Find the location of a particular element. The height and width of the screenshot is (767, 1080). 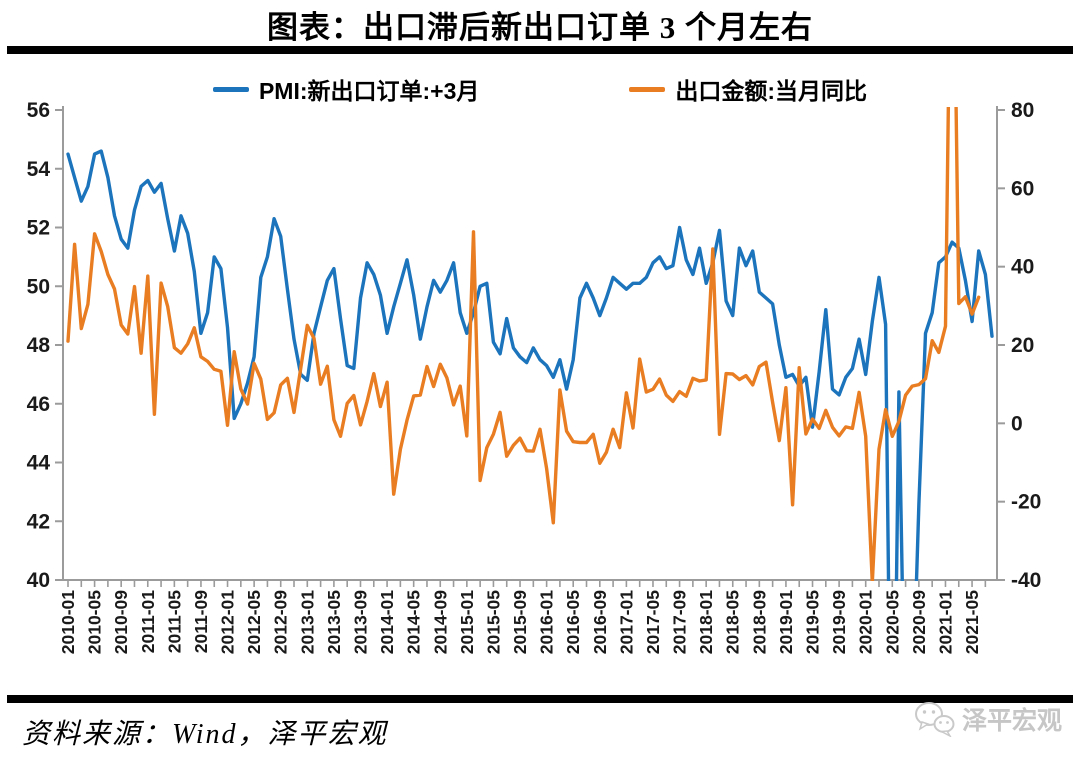

bottom-divider-bar is located at coordinates (540, 699).